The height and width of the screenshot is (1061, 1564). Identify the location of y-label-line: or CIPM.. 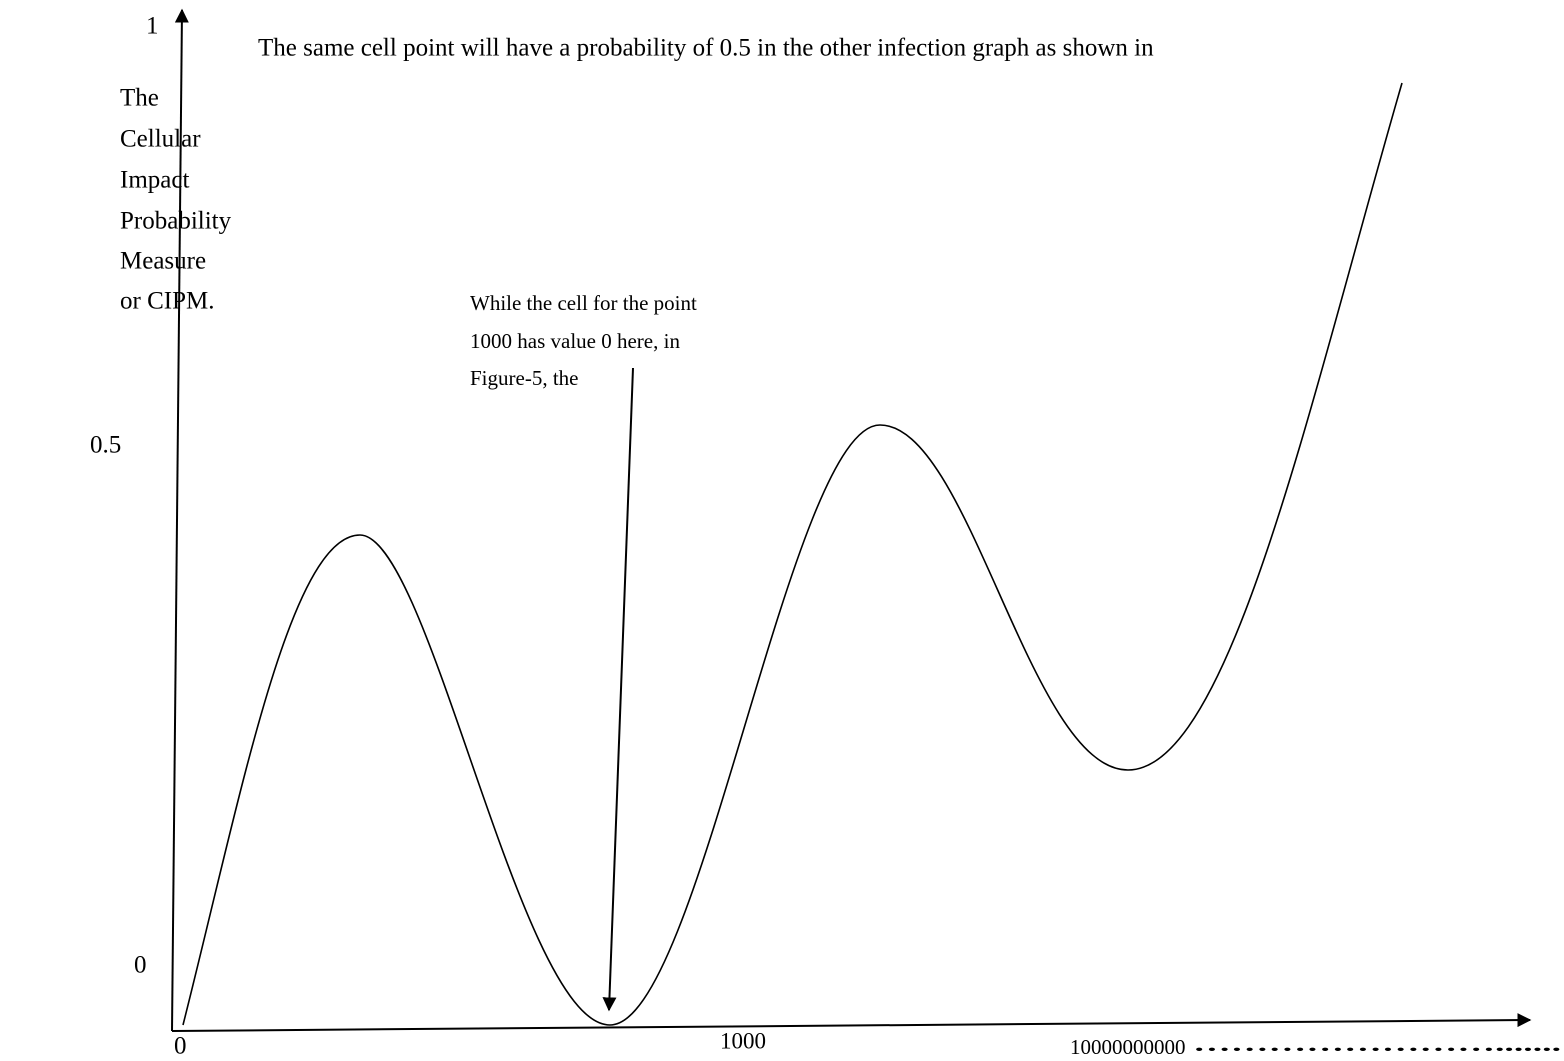
(167, 301).